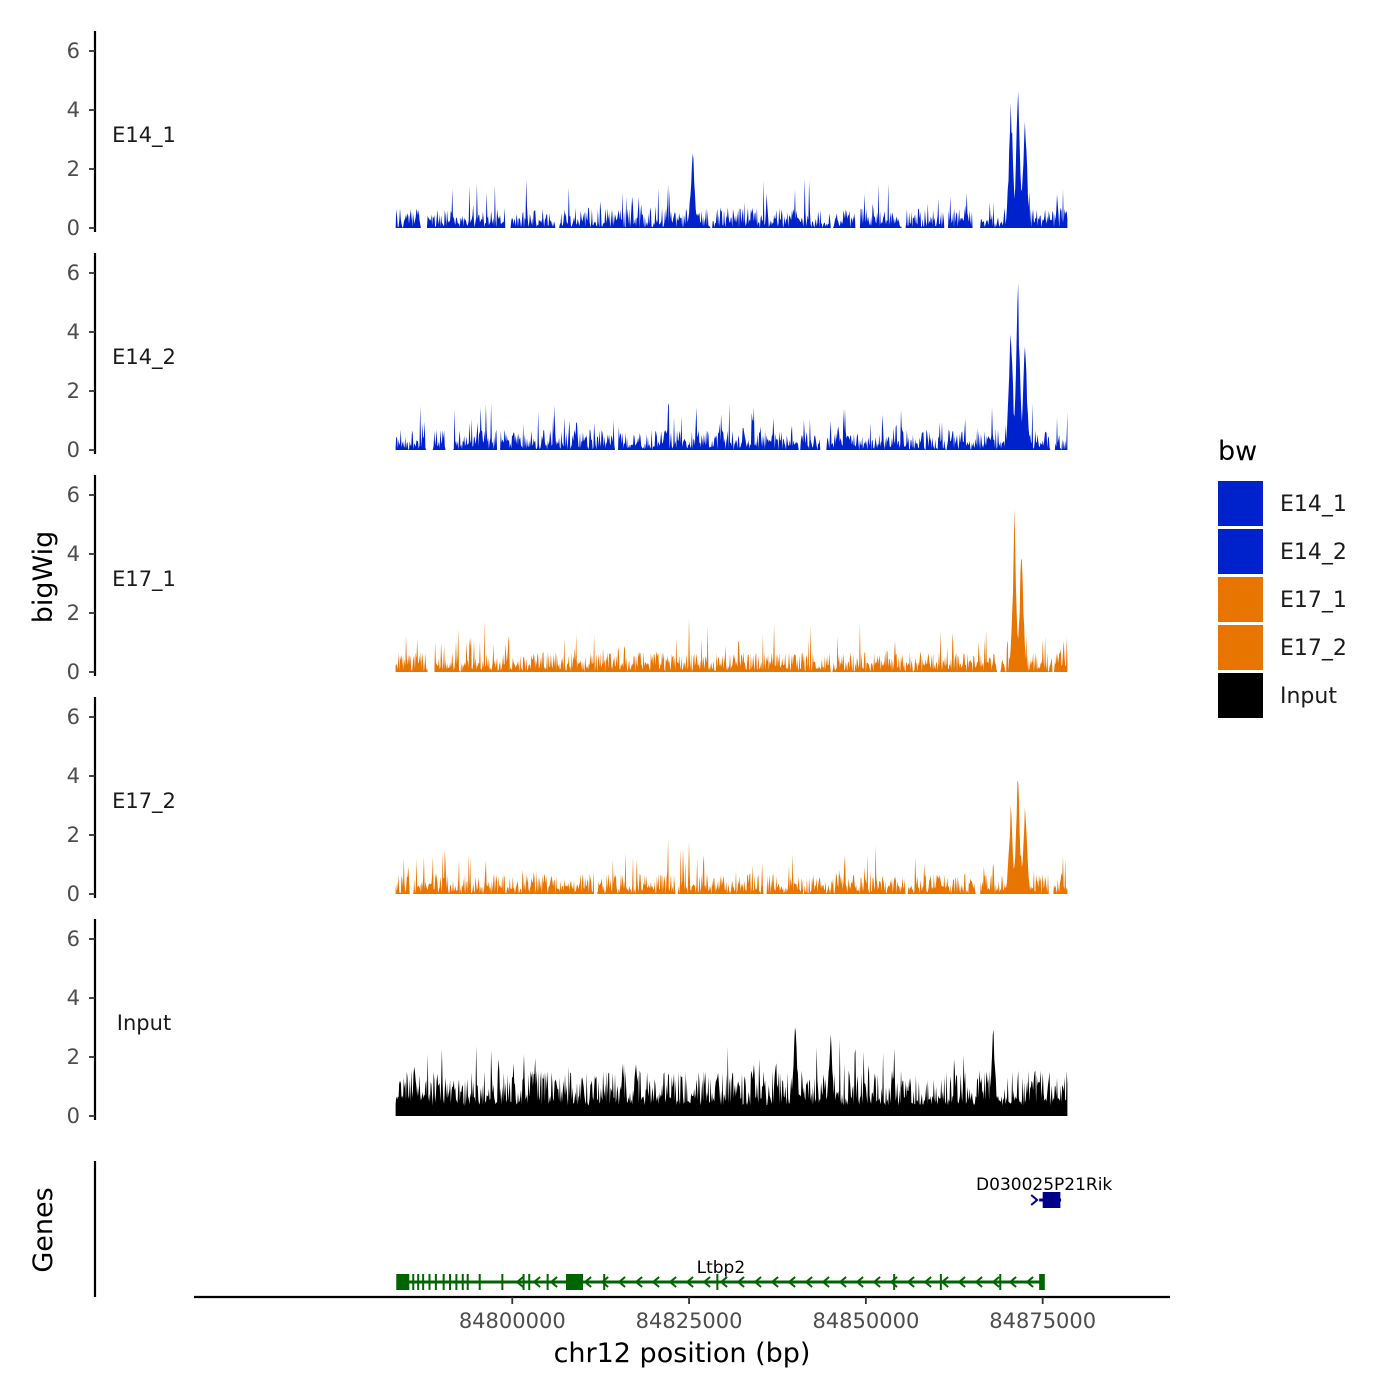 Image resolution: width=1400 pixels, height=1400 pixels. What do you see at coordinates (731, 1071) in the screenshot?
I see `signal-area-Input` at bounding box center [731, 1071].